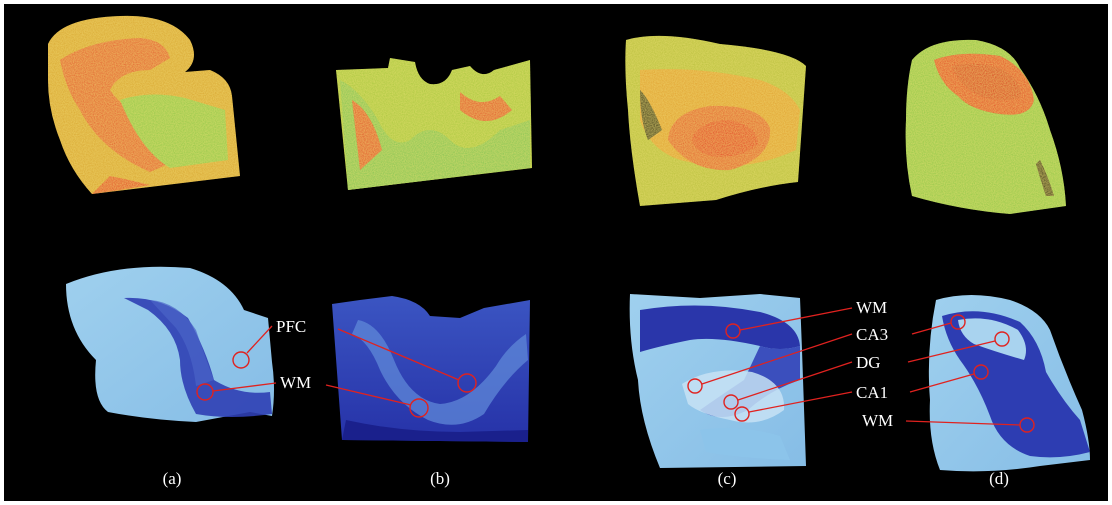 This screenshot has width=1112, height=505. What do you see at coordinates (241, 360) in the screenshot?
I see `marker-pfc-a` at bounding box center [241, 360].